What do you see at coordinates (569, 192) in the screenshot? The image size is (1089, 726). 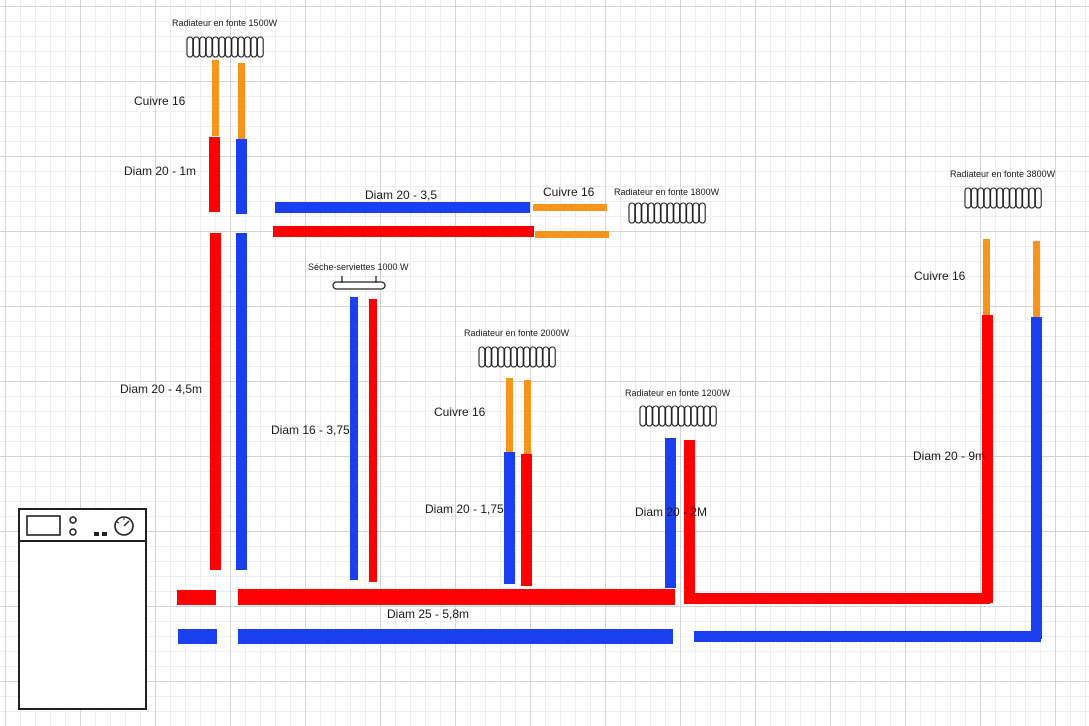 I see `label-cuivre-1800: Cuivre 16` at bounding box center [569, 192].